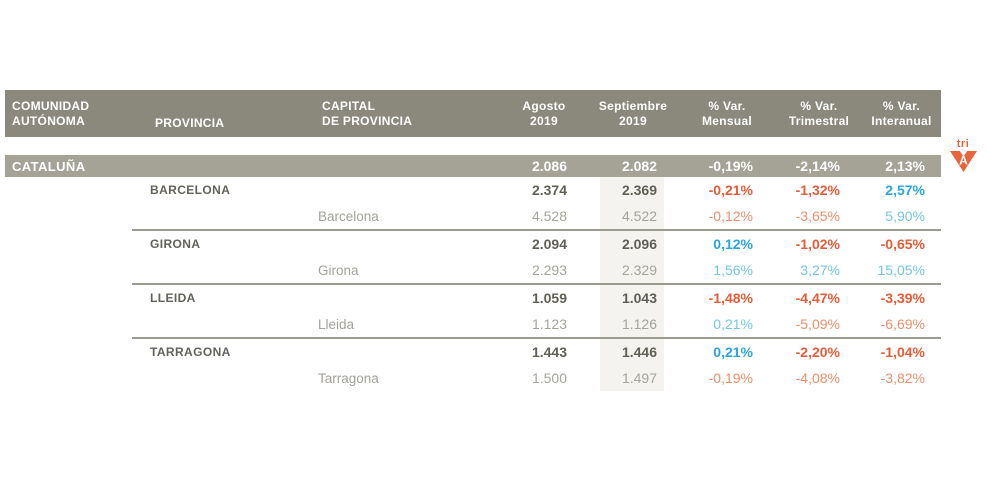 This screenshot has height=500, width=987. What do you see at coordinates (633, 113) in the screenshot?
I see `col-header-septiembre-2019: Septiembre 2019` at bounding box center [633, 113].